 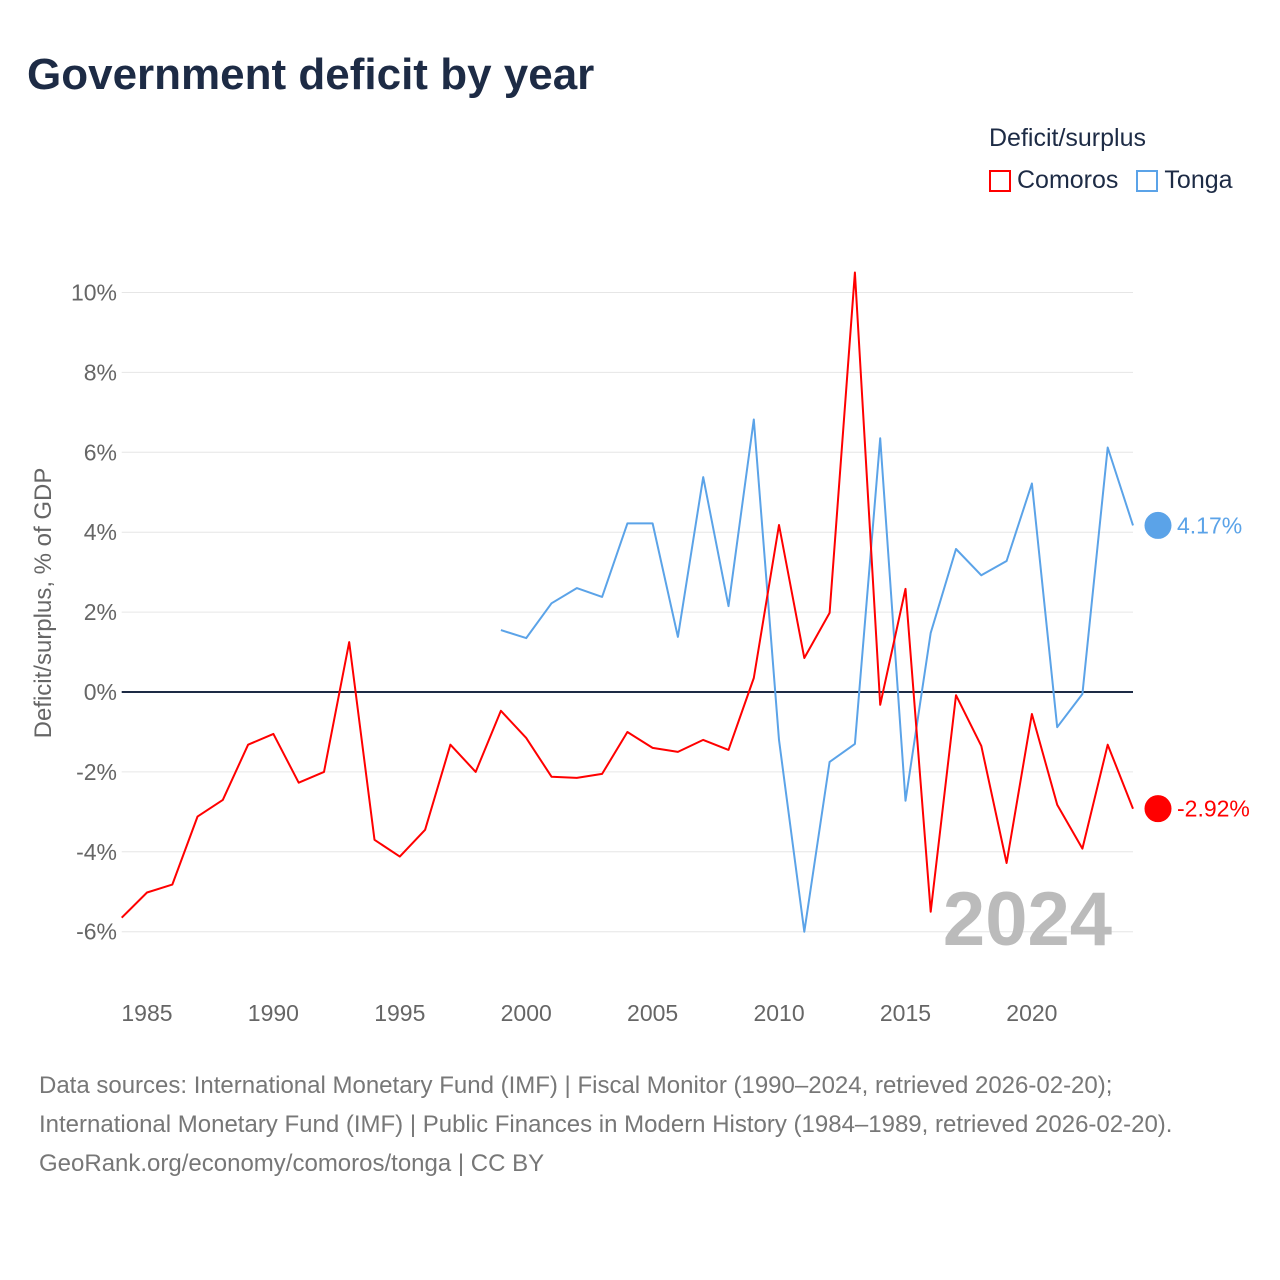 What do you see at coordinates (100, 452) in the screenshot?
I see `y-tick-label: 6%` at bounding box center [100, 452].